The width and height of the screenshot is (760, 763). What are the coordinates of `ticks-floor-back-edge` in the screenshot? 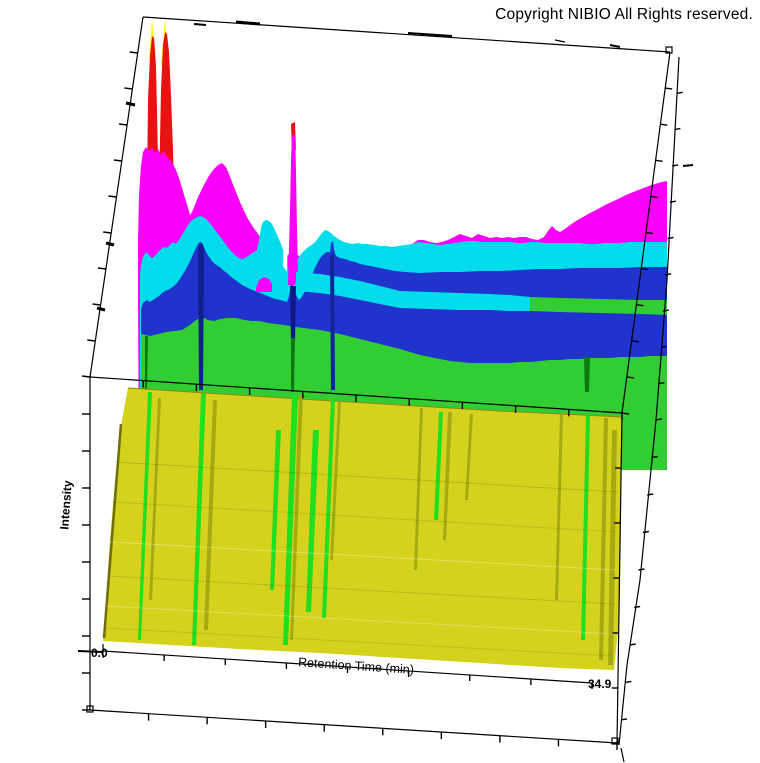 It's located at (382, 400).